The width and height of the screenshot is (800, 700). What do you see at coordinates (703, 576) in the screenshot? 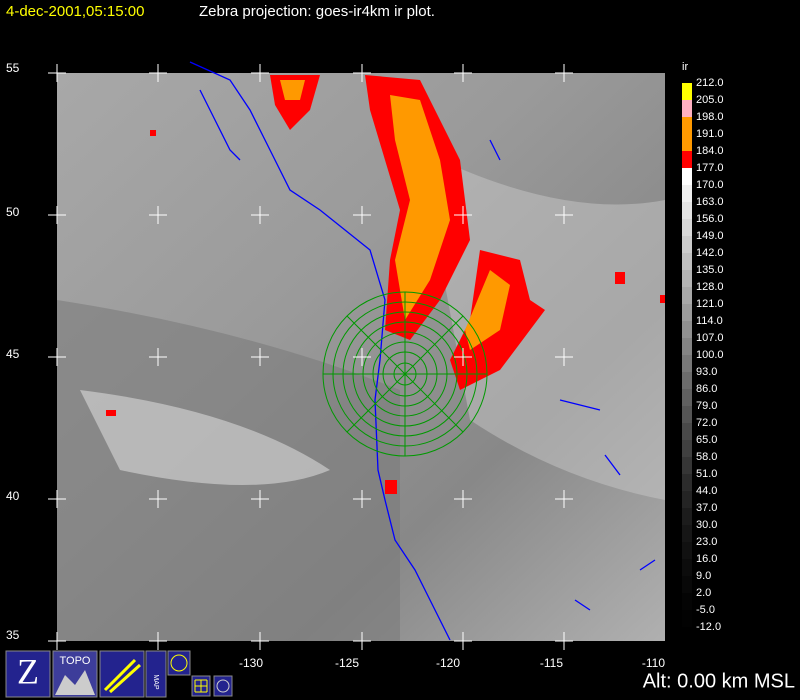
I see `colorbar-tick-label: 9.0` at bounding box center [703, 576].